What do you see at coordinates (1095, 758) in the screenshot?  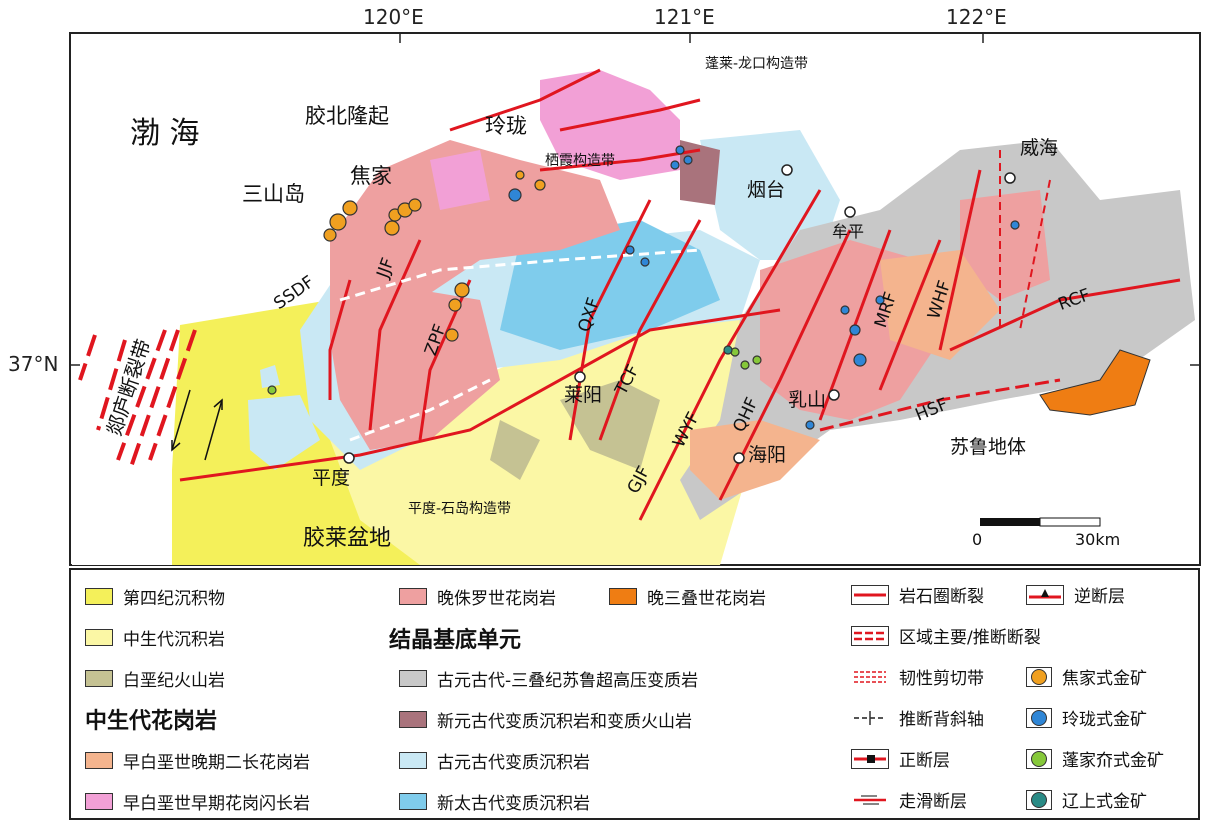 I see `legend-penglai-gold: 蓬家夼式金矿` at bounding box center [1095, 758].